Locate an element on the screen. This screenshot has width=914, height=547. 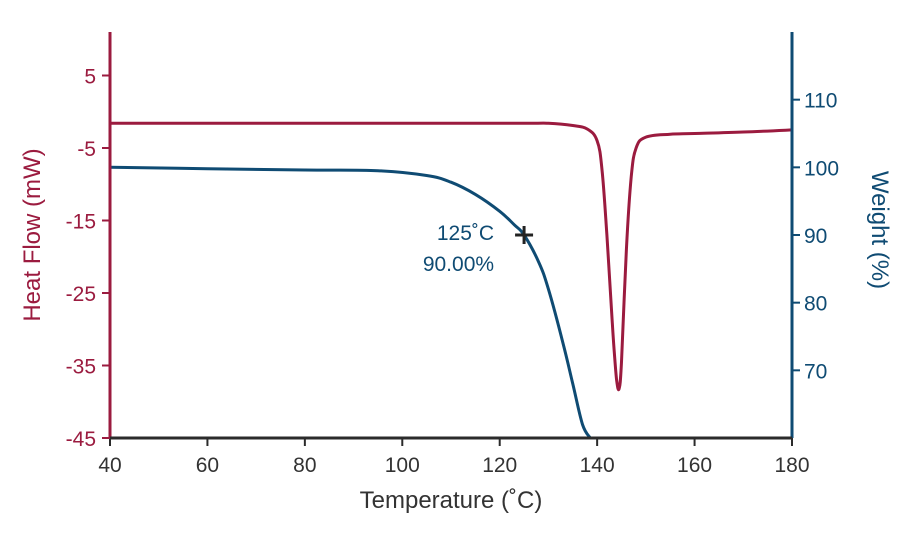
x-tick-label: 80 is located at coordinates (304, 465).